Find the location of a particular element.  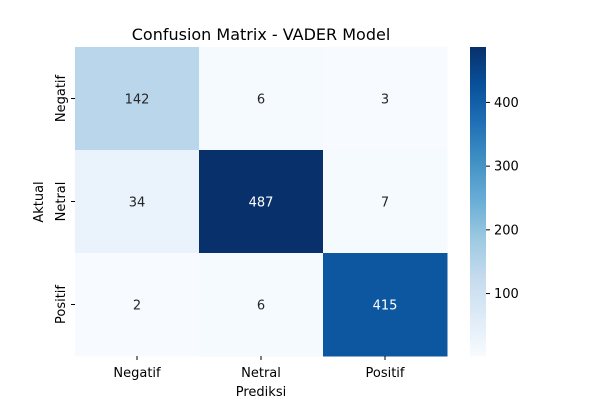

cell-value-label-r1-c0: 34 is located at coordinates (137, 203).